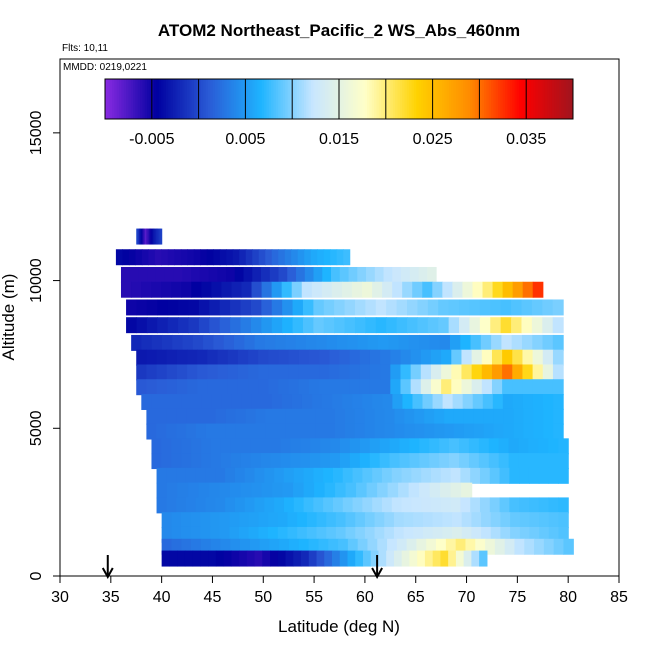 The height and width of the screenshot is (650, 650). Describe the element at coordinates (339, 30) in the screenshot. I see `chart-title: ATOM2 Northeast_Pacific_2 WS_Abs_460nm` at that location.